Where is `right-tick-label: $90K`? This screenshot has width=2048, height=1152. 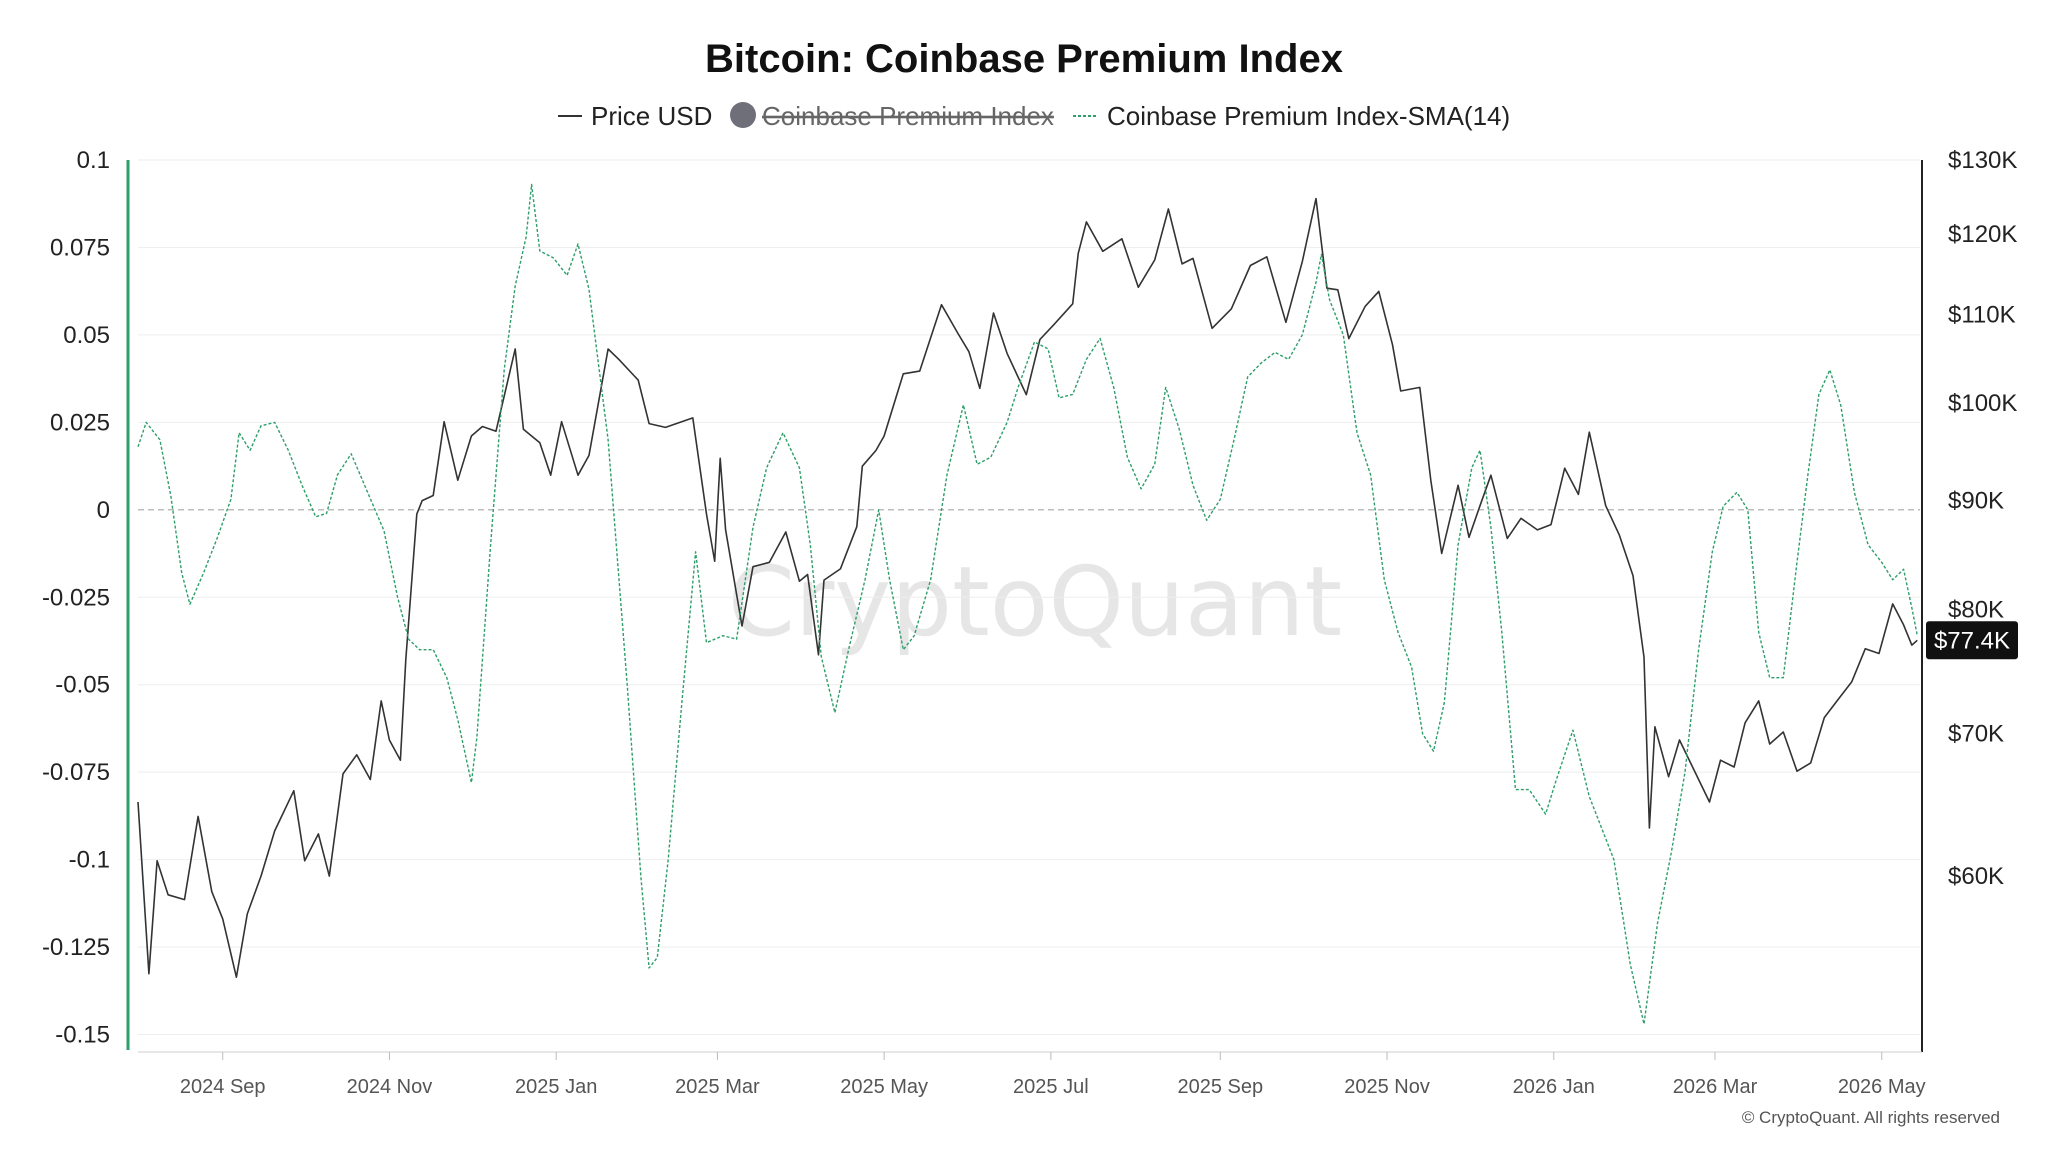
right-tick-label: $90K is located at coordinates (1976, 501).